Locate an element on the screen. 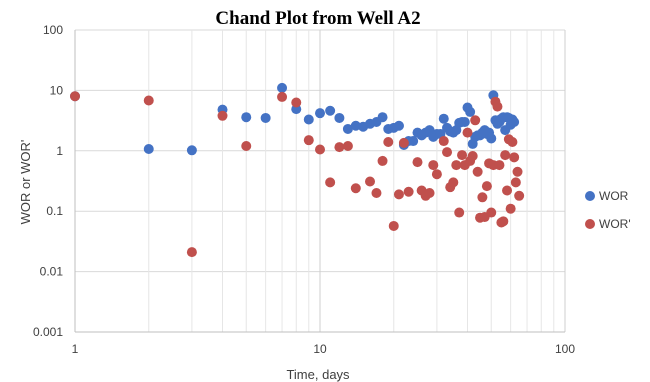 The image size is (650, 382). x-tick-label: 1 is located at coordinates (75, 349).